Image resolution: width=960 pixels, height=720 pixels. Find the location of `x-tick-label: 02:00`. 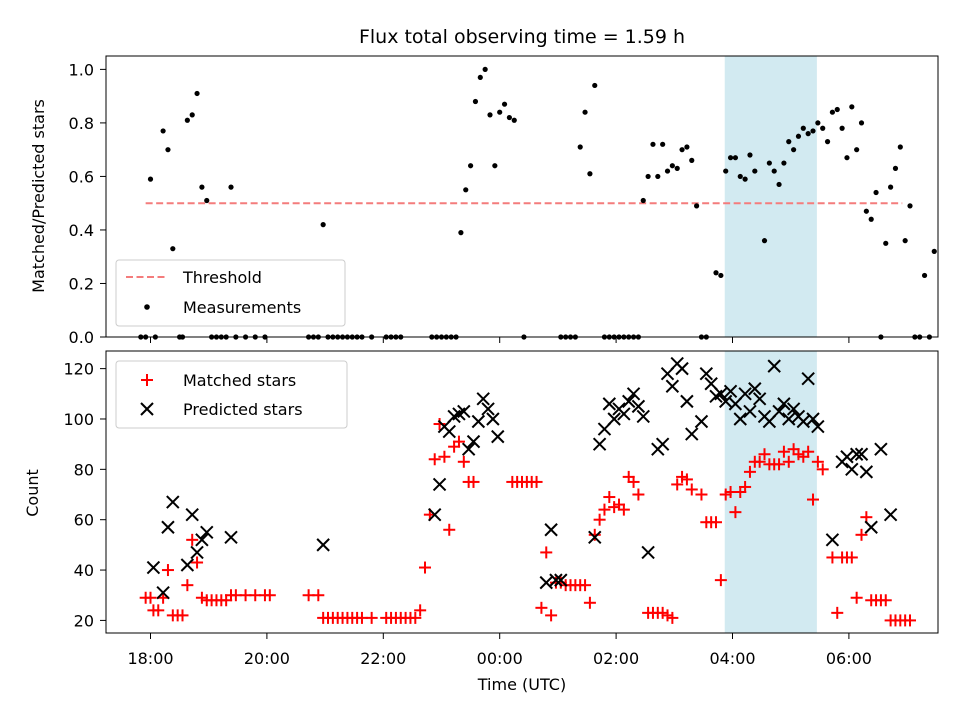

x-tick-label: 02:00 is located at coordinates (616, 658).